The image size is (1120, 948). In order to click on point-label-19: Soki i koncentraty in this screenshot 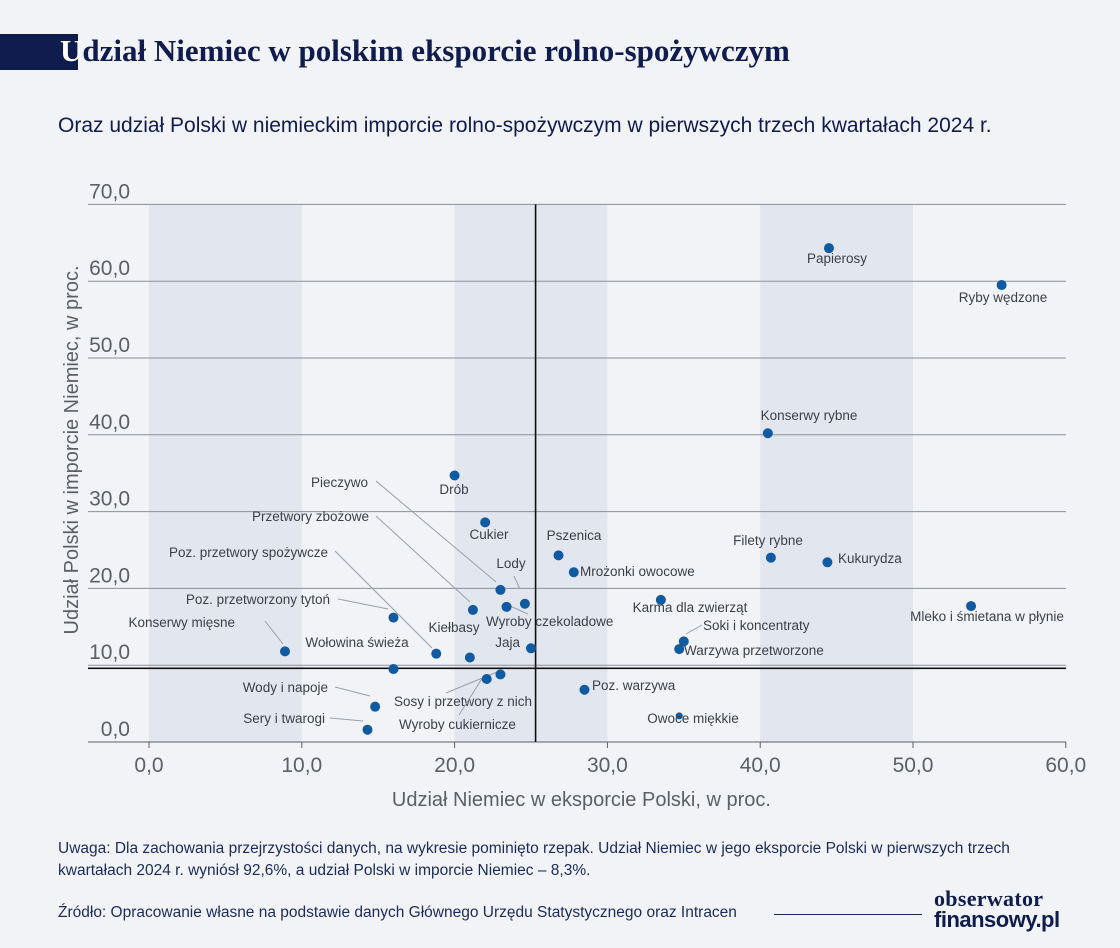, I will do `click(756, 625)`.